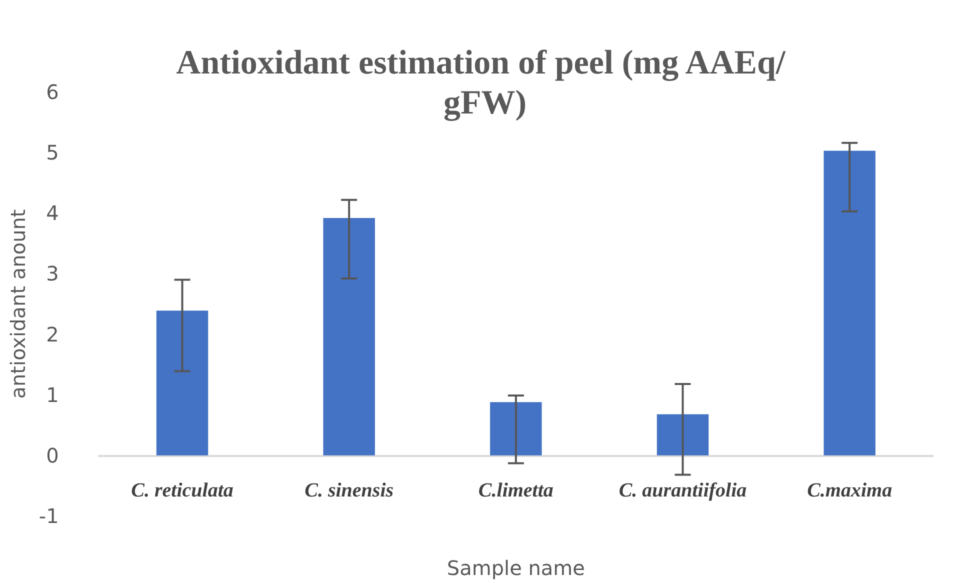 This screenshot has height=583, width=958. I want to click on y-tick-label: 3, so click(52, 274).